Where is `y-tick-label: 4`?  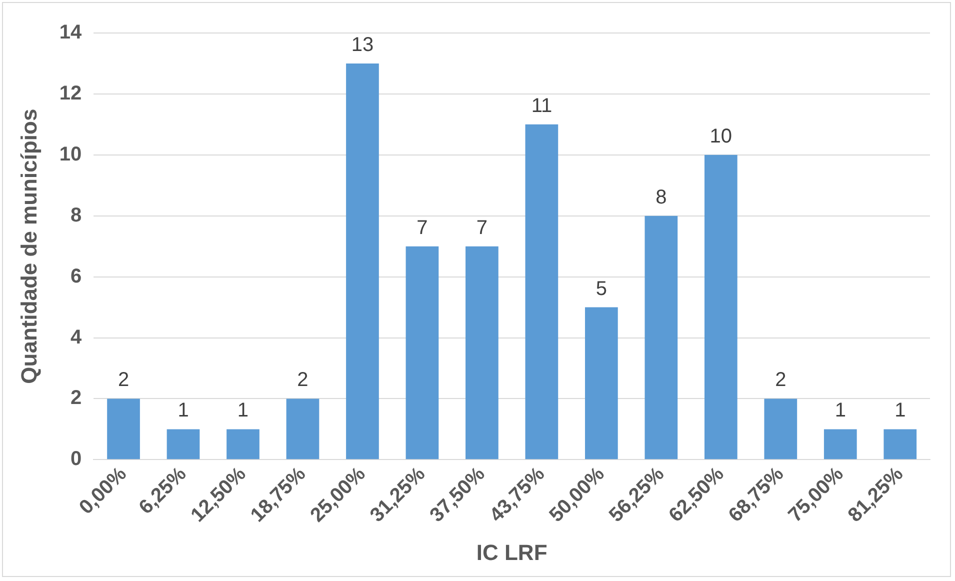 y-tick-label: 4 is located at coordinates (76, 337).